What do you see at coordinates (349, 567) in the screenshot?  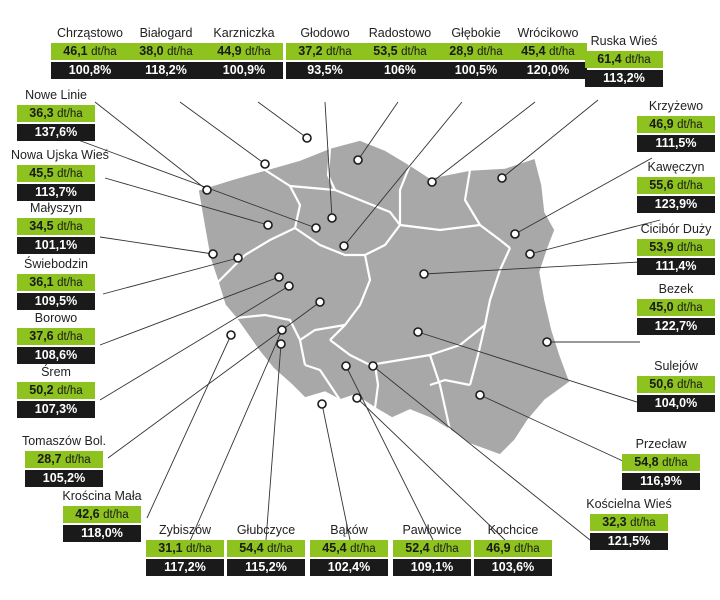 I see `percent-value: 102,4%` at bounding box center [349, 567].